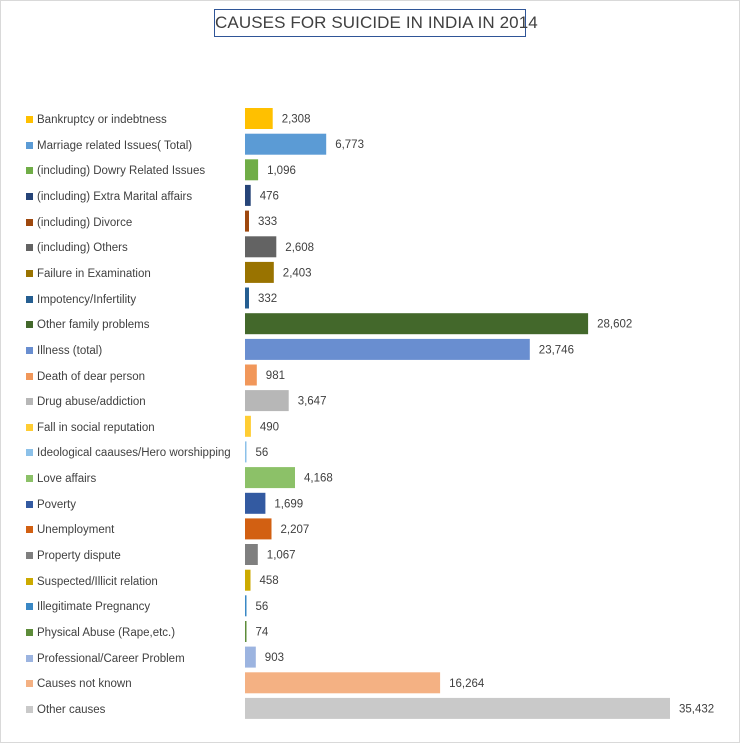 Image resolution: width=740 pixels, height=743 pixels. Describe the element at coordinates (318, 479) in the screenshot. I see `data-label: 4,168` at that location.